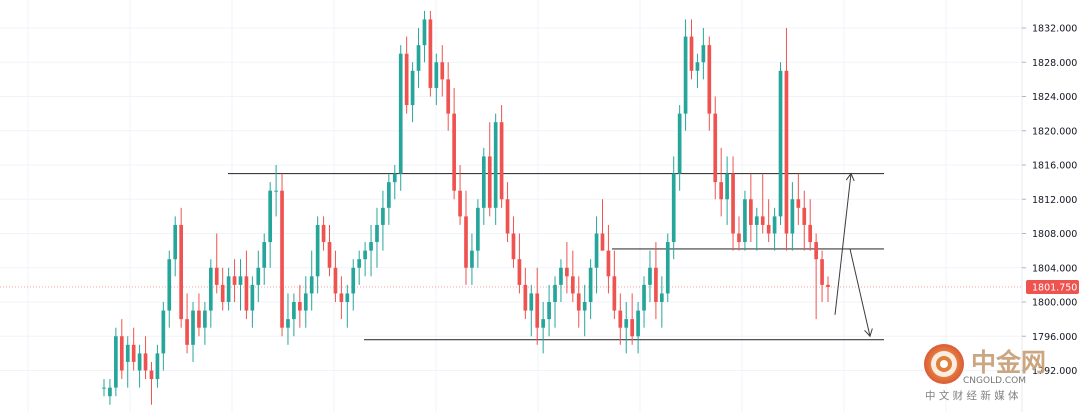 The height and width of the screenshot is (412, 1080). What do you see at coordinates (1054, 337) in the screenshot?
I see `price-tick-label: 1796.000` at bounding box center [1054, 337].